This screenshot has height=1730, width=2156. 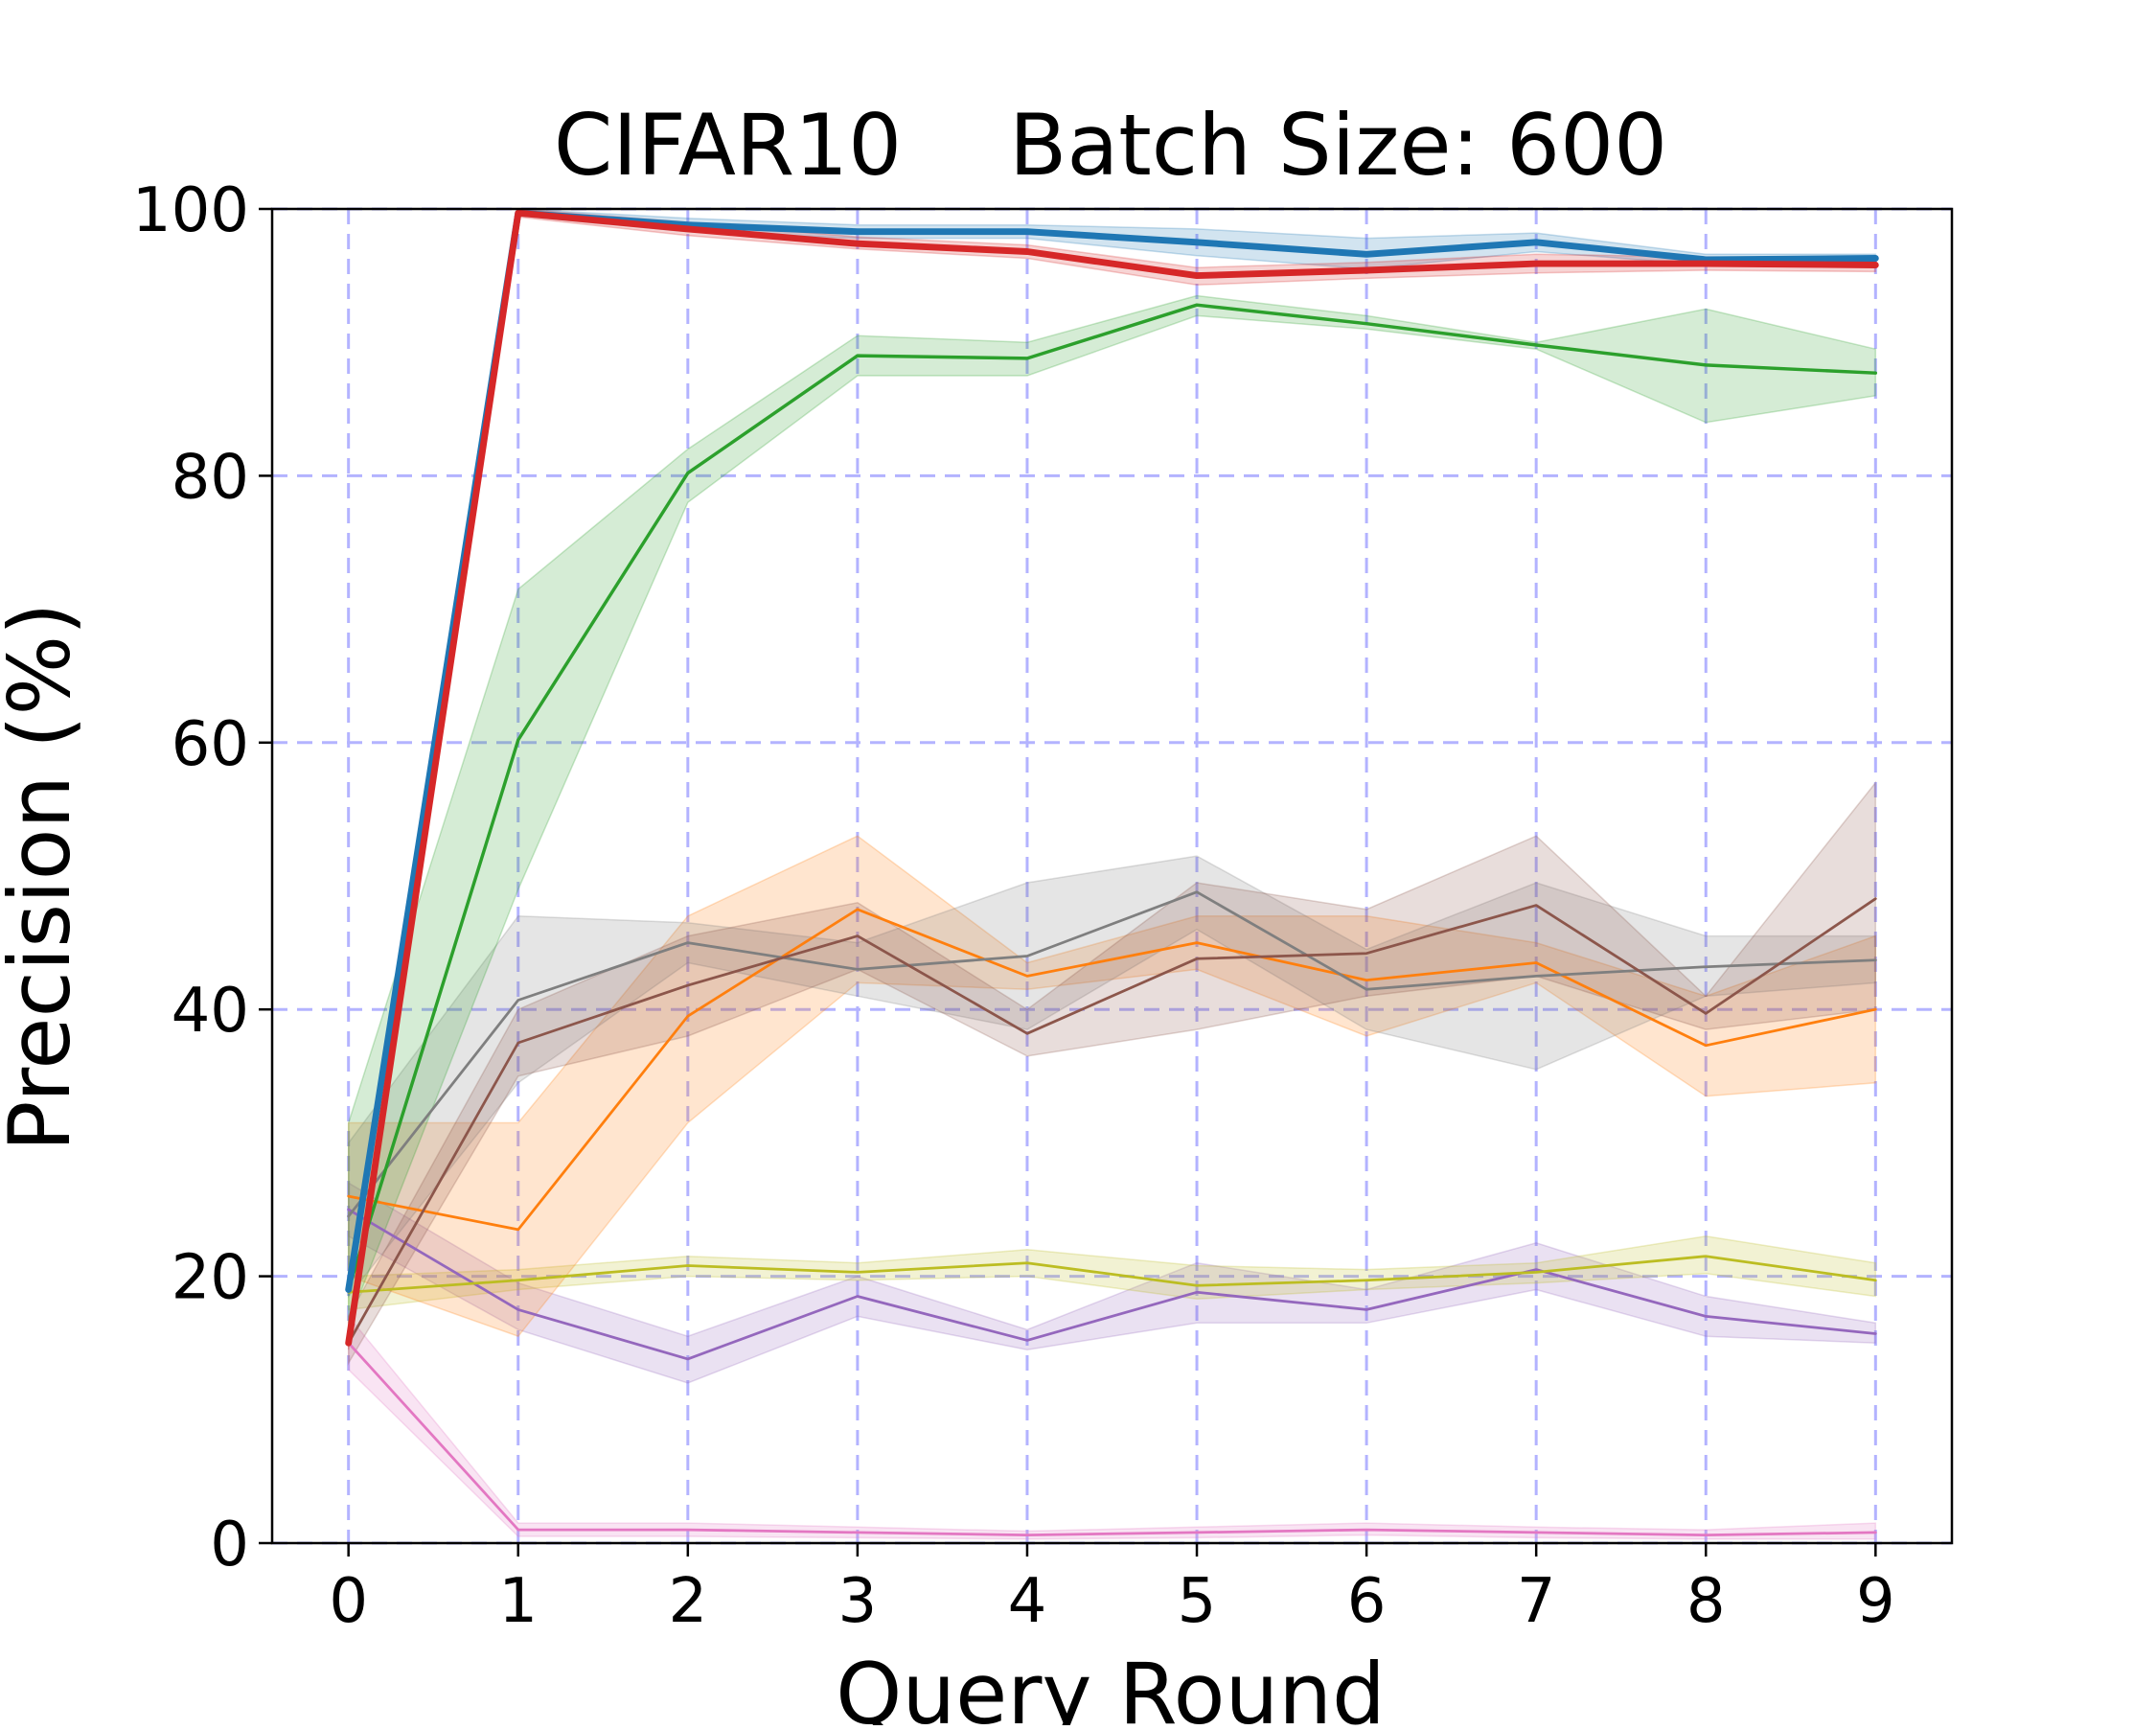 What do you see at coordinates (210, 477) in the screenshot?
I see `y-tick-label-80: 80` at bounding box center [210, 477].